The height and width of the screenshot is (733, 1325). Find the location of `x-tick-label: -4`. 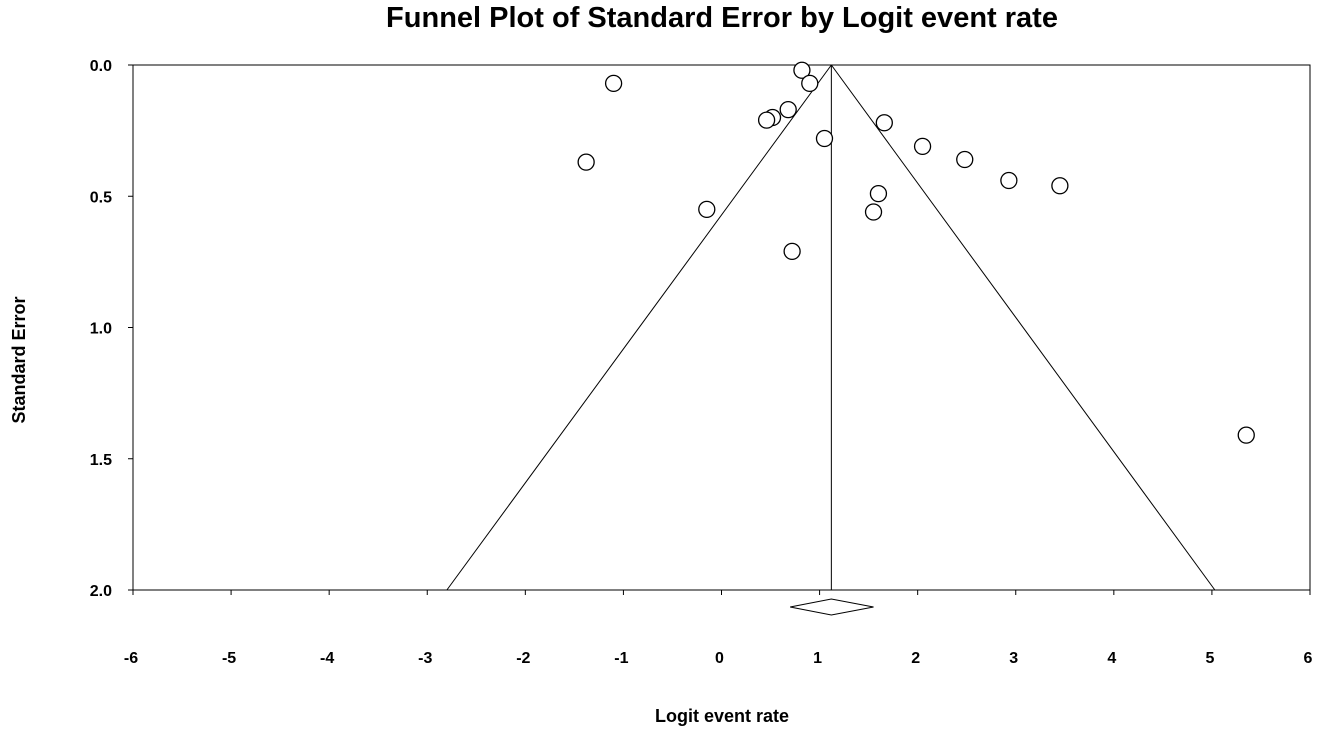

x-tick-label: -4 is located at coordinates (327, 658).